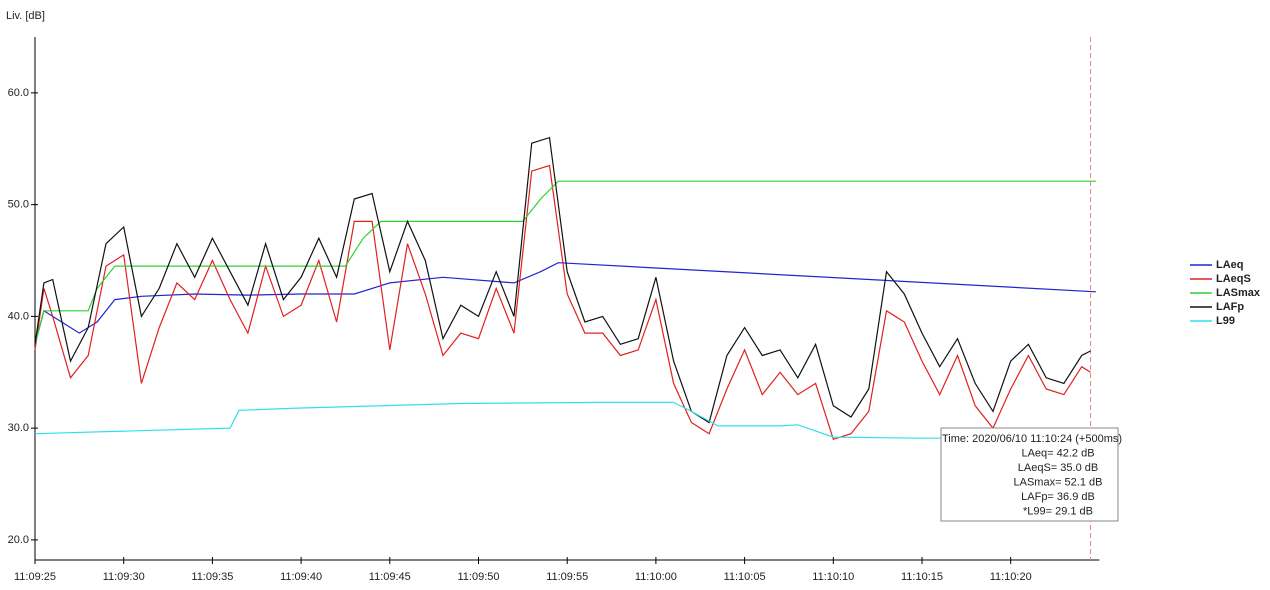  What do you see at coordinates (478, 577) in the screenshot?
I see `x-tick-label: 11:09:50` at bounding box center [478, 577].